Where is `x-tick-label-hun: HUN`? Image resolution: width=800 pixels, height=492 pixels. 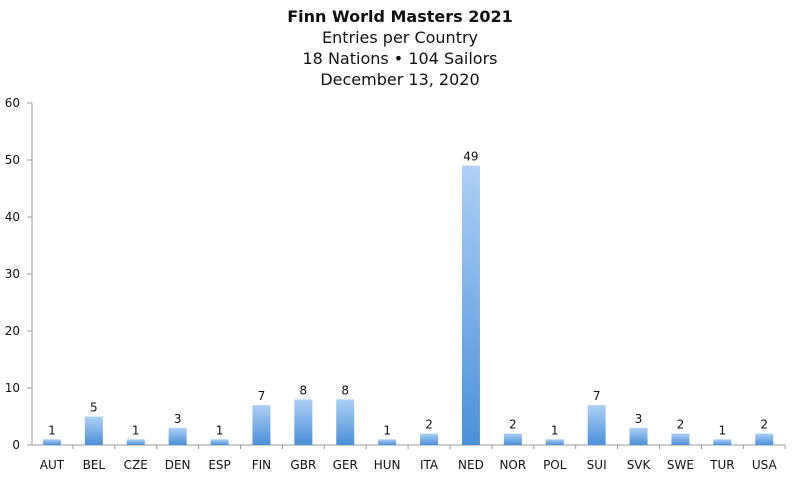 x-tick-label-hun: HUN is located at coordinates (387, 465).